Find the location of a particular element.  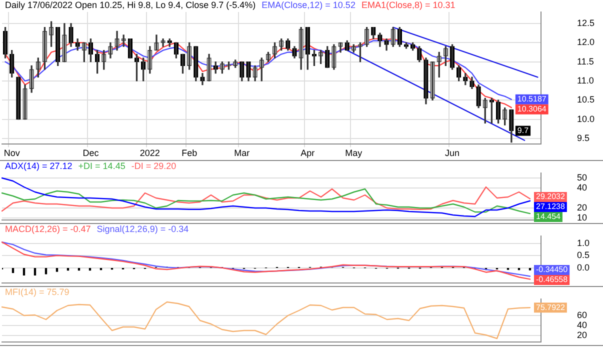

data-label: 10.3064 is located at coordinates (532, 109).